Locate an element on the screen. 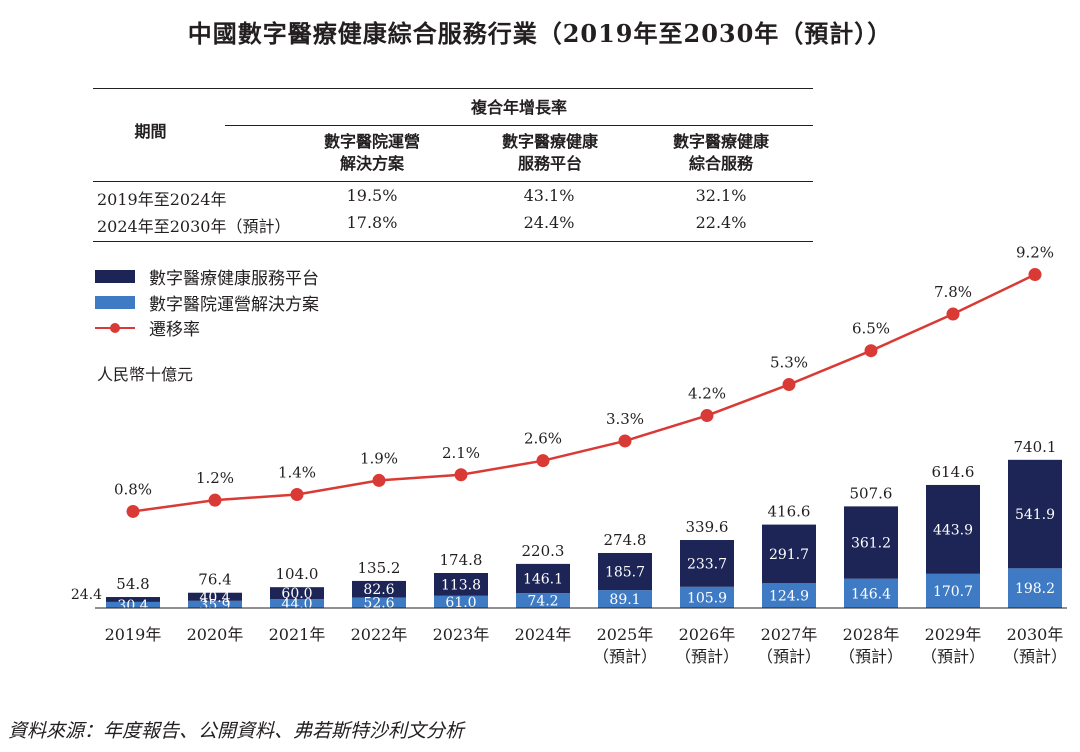 This screenshot has height=752, width=1080. data-label-hospital: 124.9 is located at coordinates (789, 596).